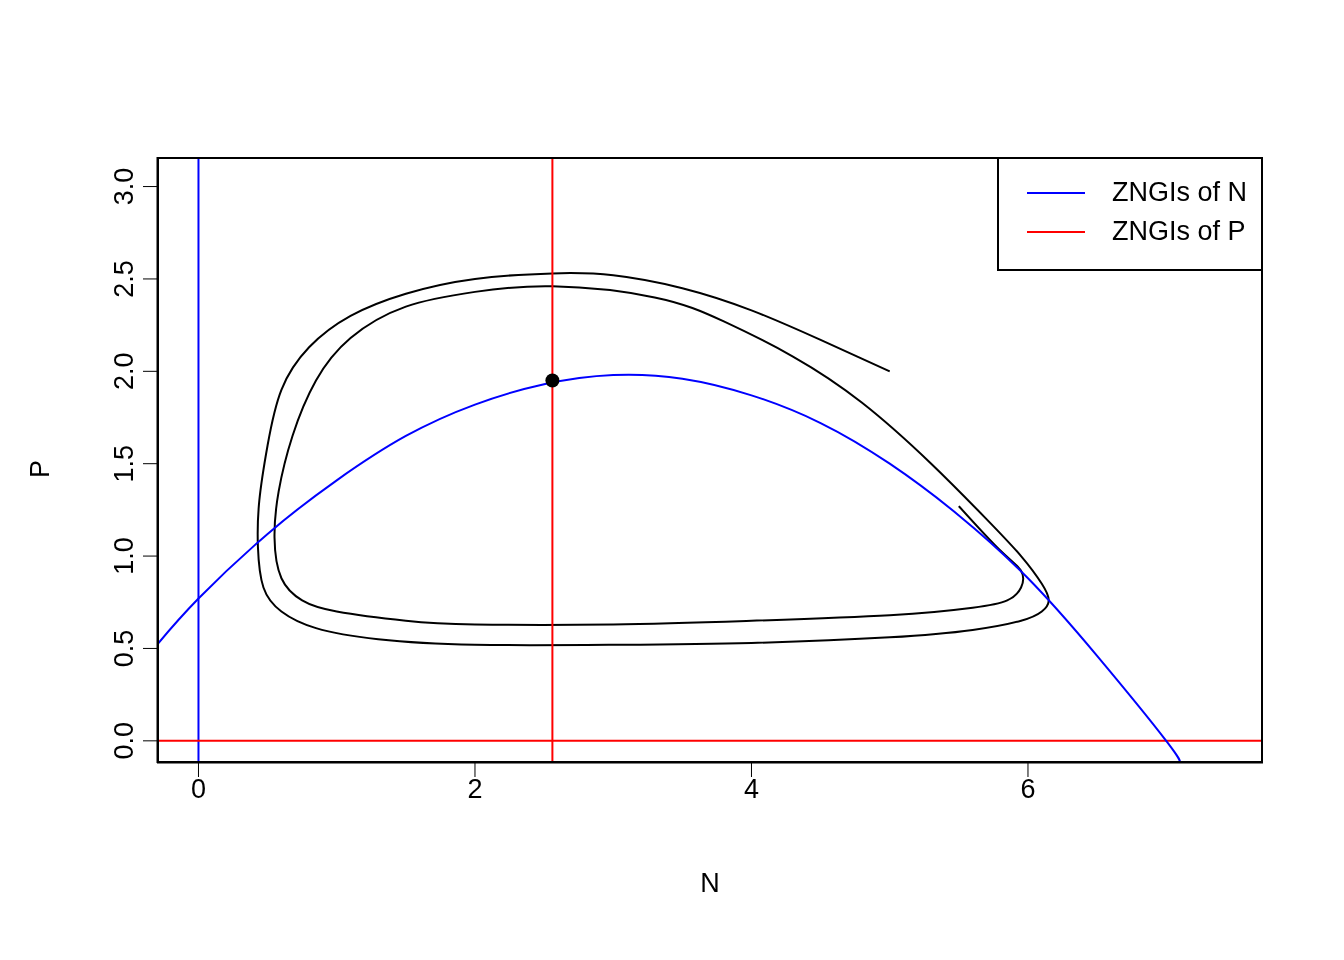 The height and width of the screenshot is (960, 1344). I want to click on y-tick-label: 2.0, so click(124, 371).